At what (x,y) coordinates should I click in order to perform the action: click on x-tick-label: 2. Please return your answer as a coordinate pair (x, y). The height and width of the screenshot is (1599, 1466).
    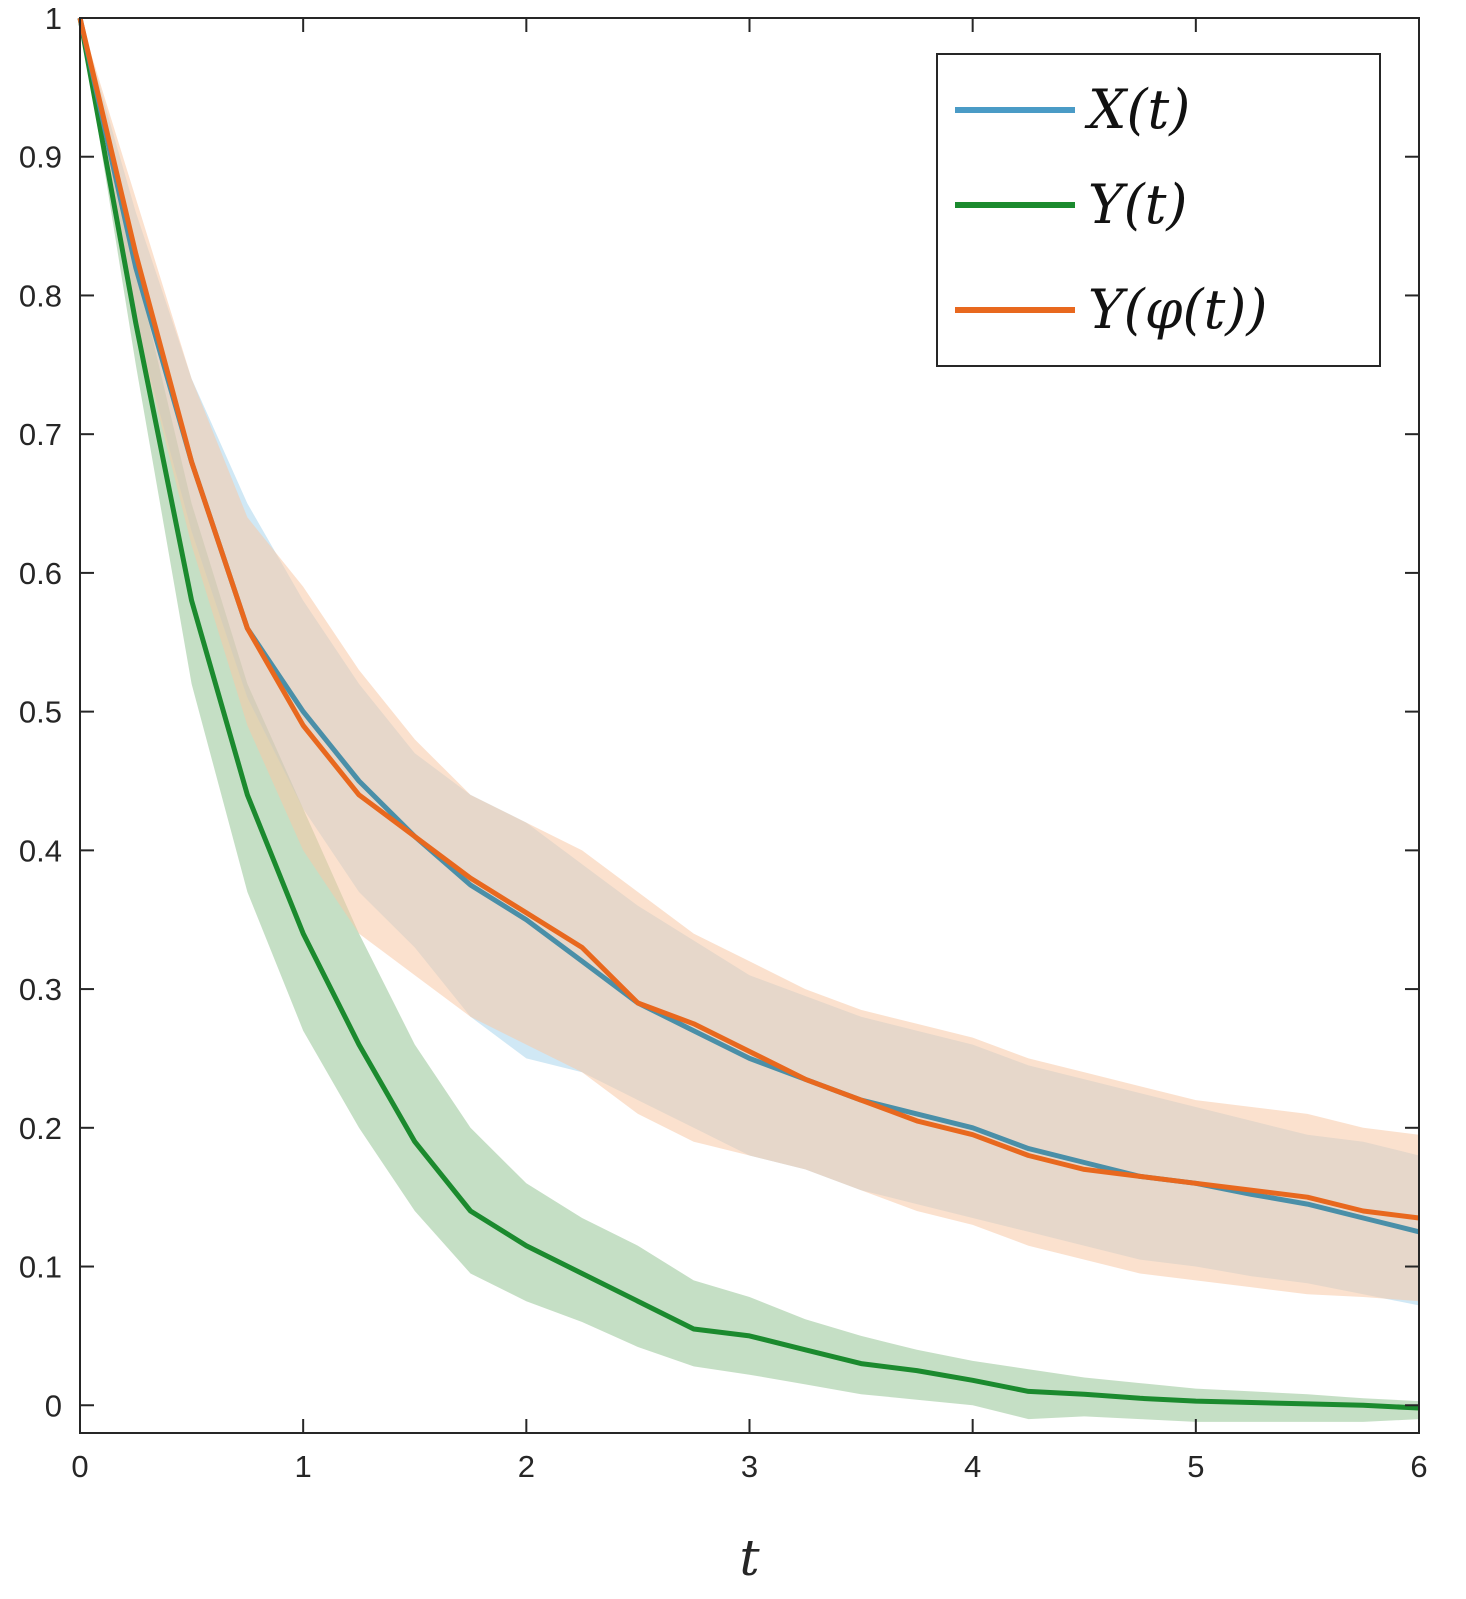
    Looking at the image, I should click on (526, 1466).